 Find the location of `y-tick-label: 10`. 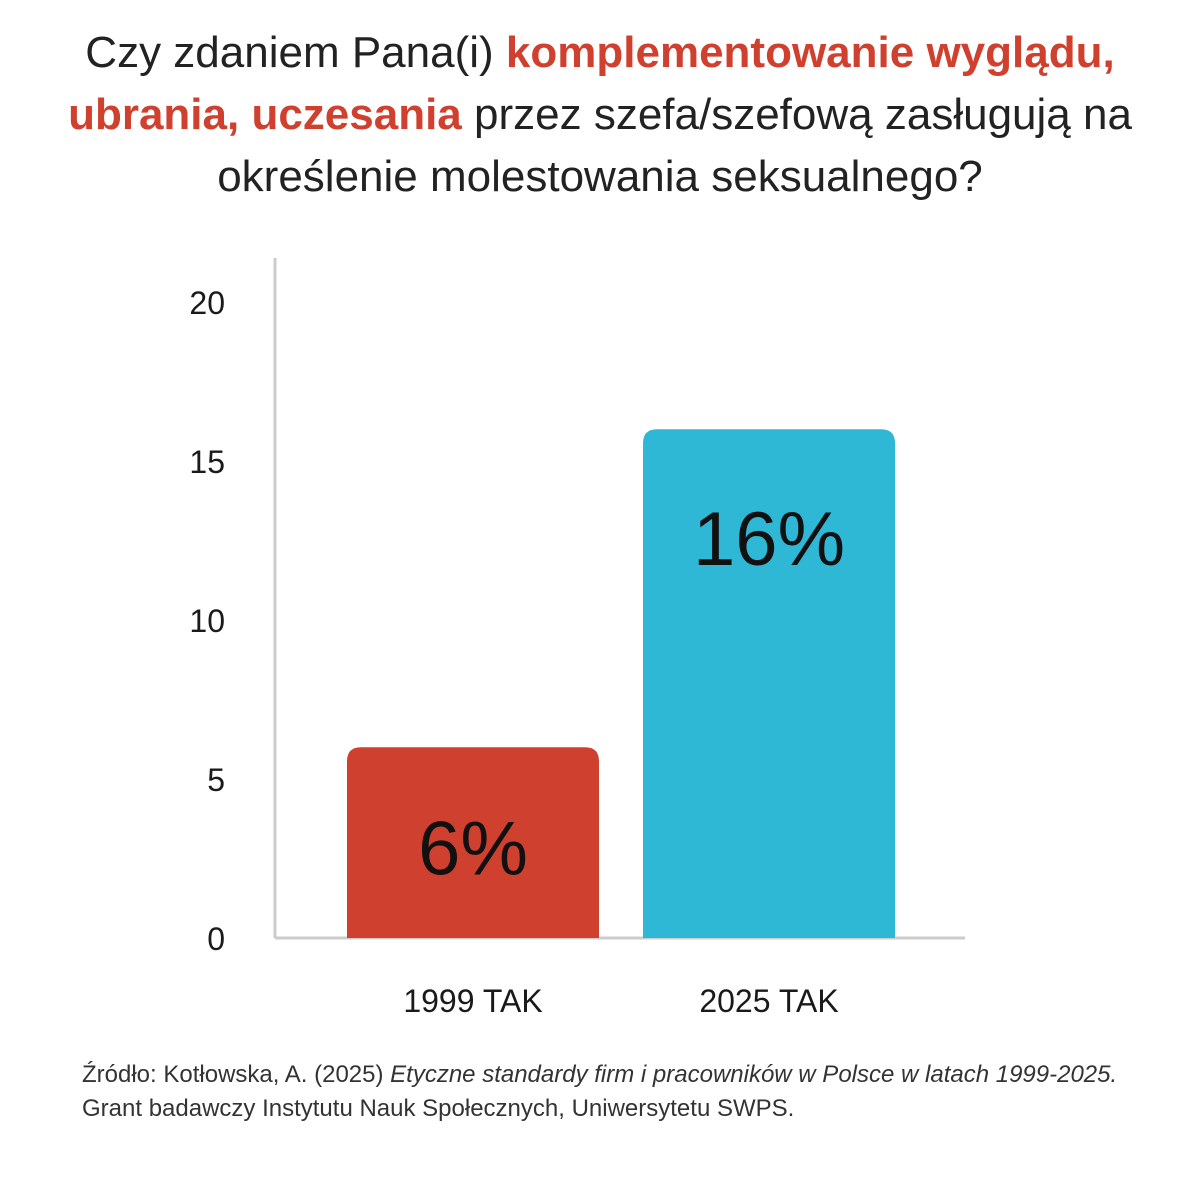

y-tick-label: 10 is located at coordinates (207, 621).